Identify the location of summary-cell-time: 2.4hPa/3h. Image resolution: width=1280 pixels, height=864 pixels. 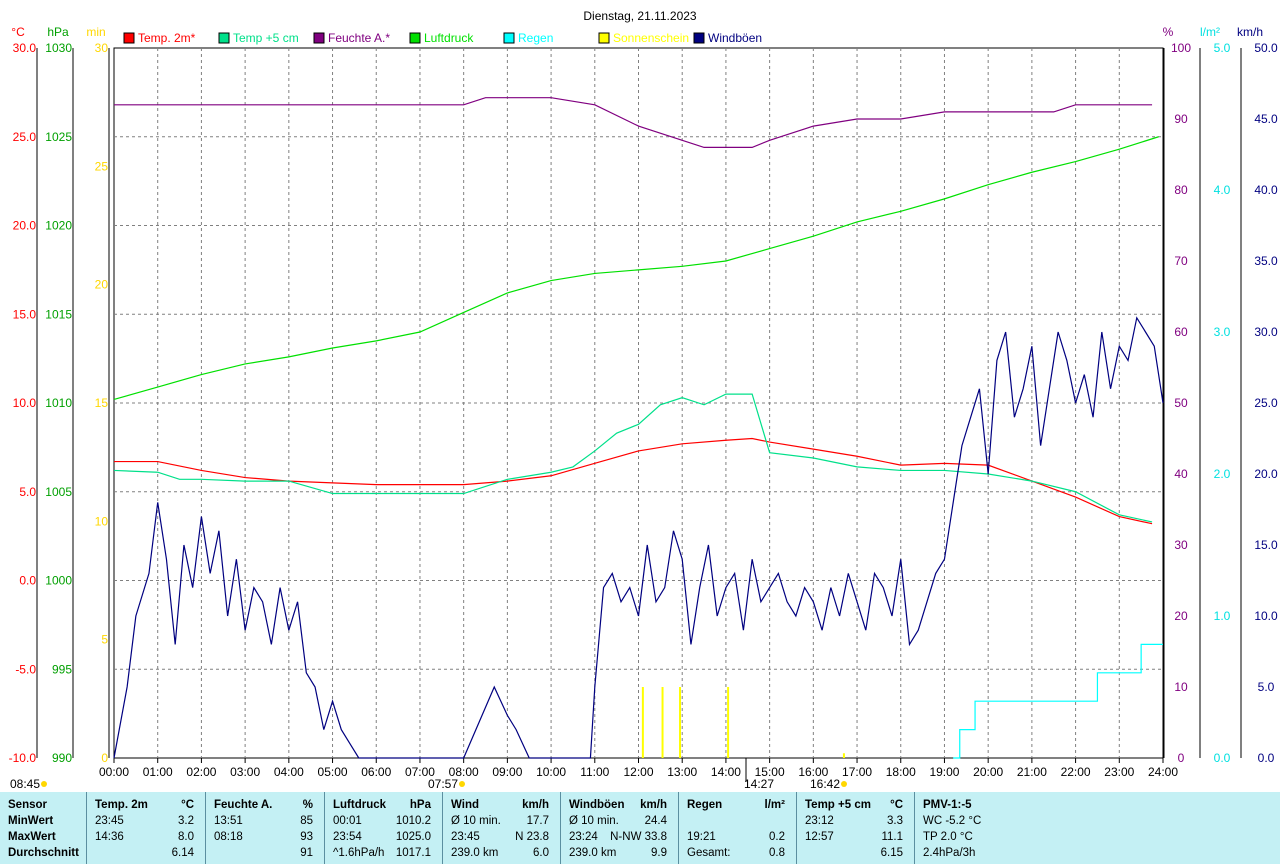
(949, 853).